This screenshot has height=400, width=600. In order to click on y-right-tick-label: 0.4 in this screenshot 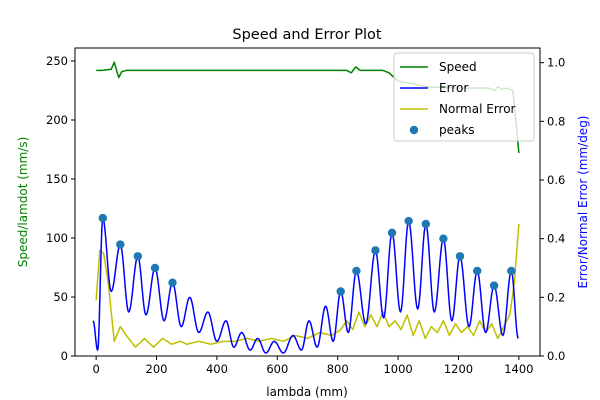, I will do `click(556, 239)`.